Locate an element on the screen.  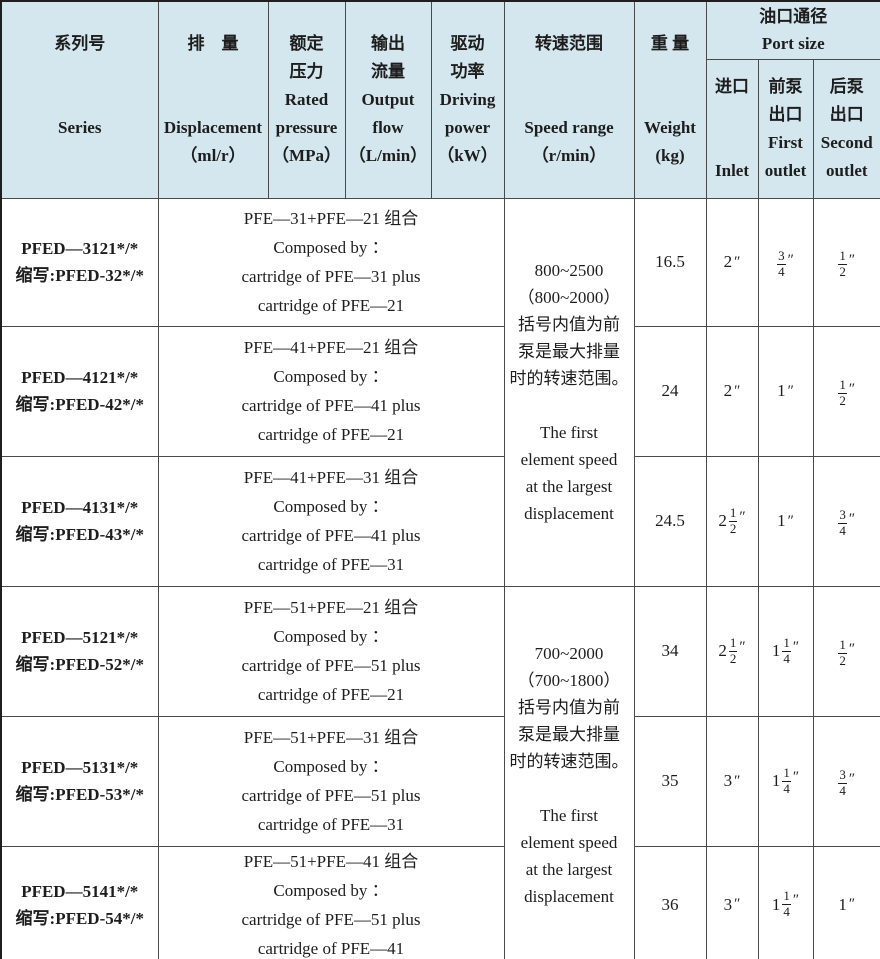
text-line: 前泵 is located at coordinates (785, 86).